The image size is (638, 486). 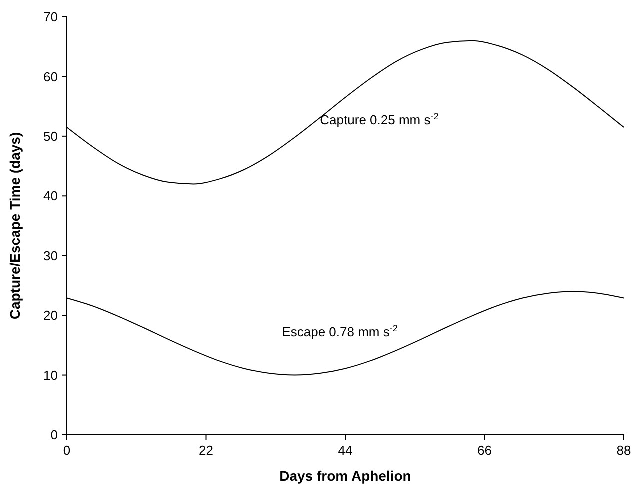 I want to click on x-axis-title: Days from Aphelion, so click(x=346, y=476).